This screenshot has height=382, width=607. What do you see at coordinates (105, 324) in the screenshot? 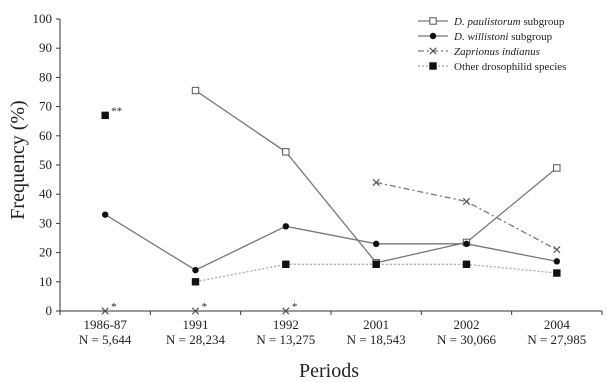
I see `x-tick-label: 1986-87` at bounding box center [105, 324].